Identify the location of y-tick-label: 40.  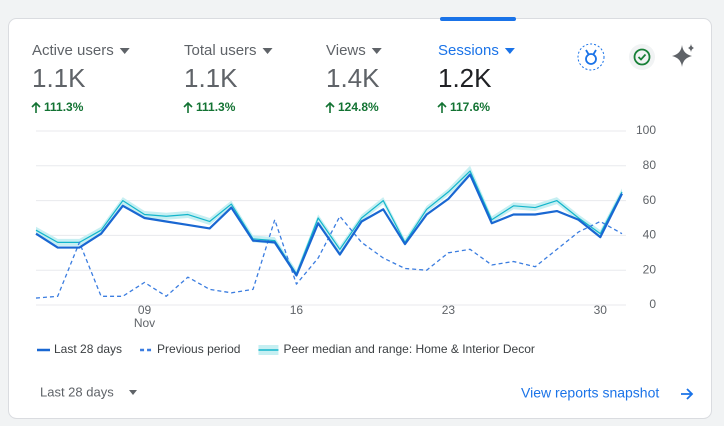
(650, 235).